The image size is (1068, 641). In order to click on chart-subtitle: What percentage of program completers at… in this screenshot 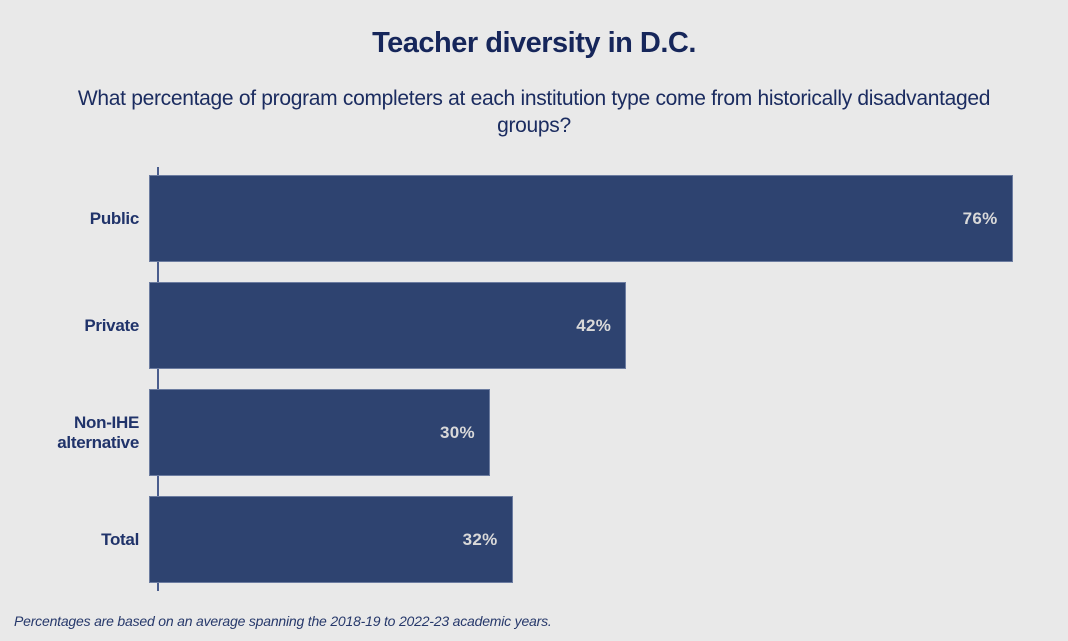, I will do `click(534, 112)`.